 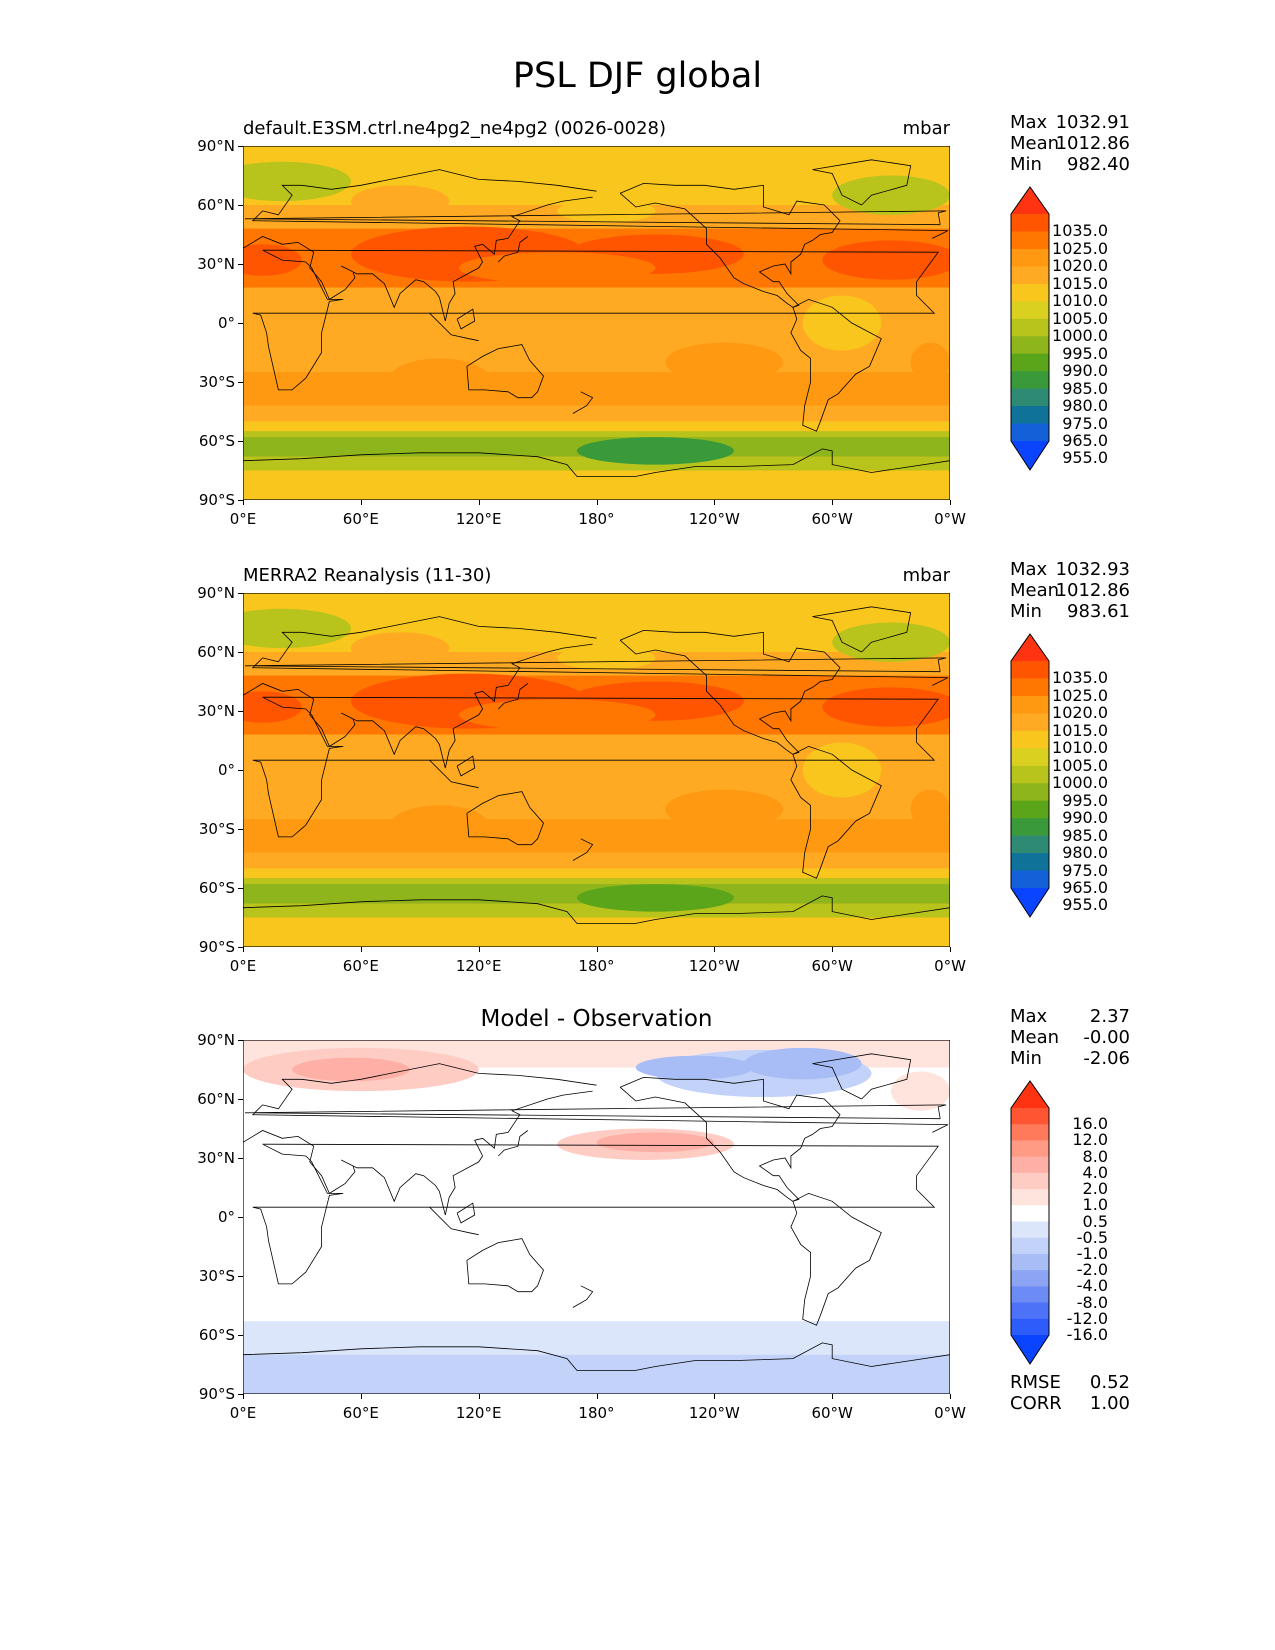 What do you see at coordinates (367, 575) in the screenshot?
I see `panel-title: MERRA2 Reanalysis (11-30)` at bounding box center [367, 575].